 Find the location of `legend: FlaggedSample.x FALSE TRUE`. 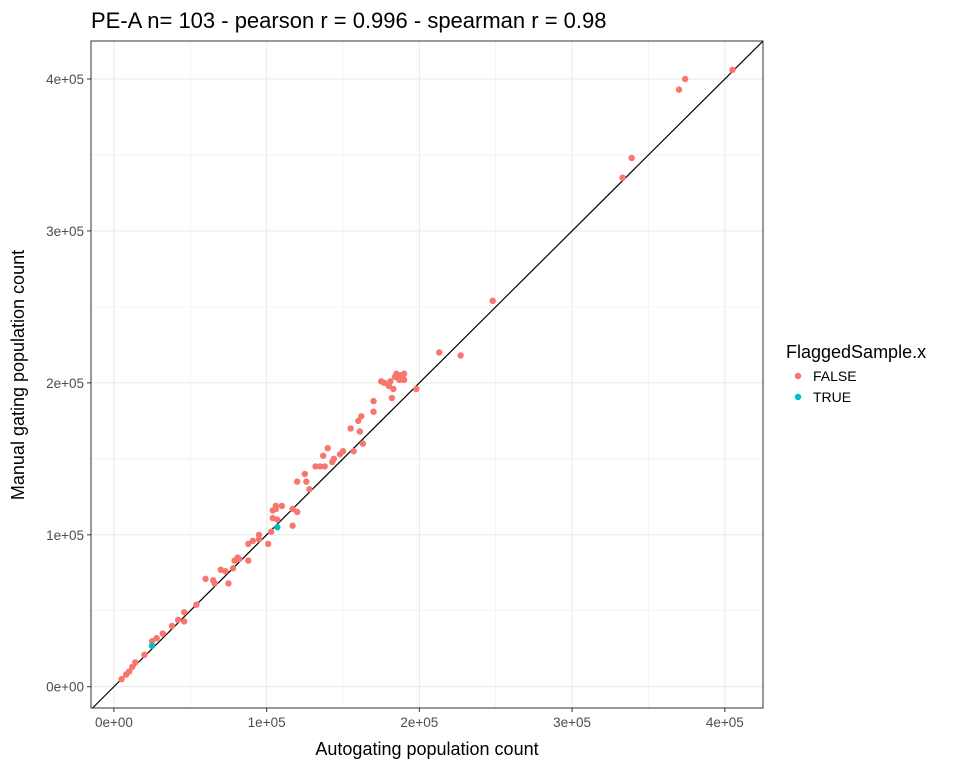

legend: FlaggedSample.x FALSE TRUE is located at coordinates (856, 373).